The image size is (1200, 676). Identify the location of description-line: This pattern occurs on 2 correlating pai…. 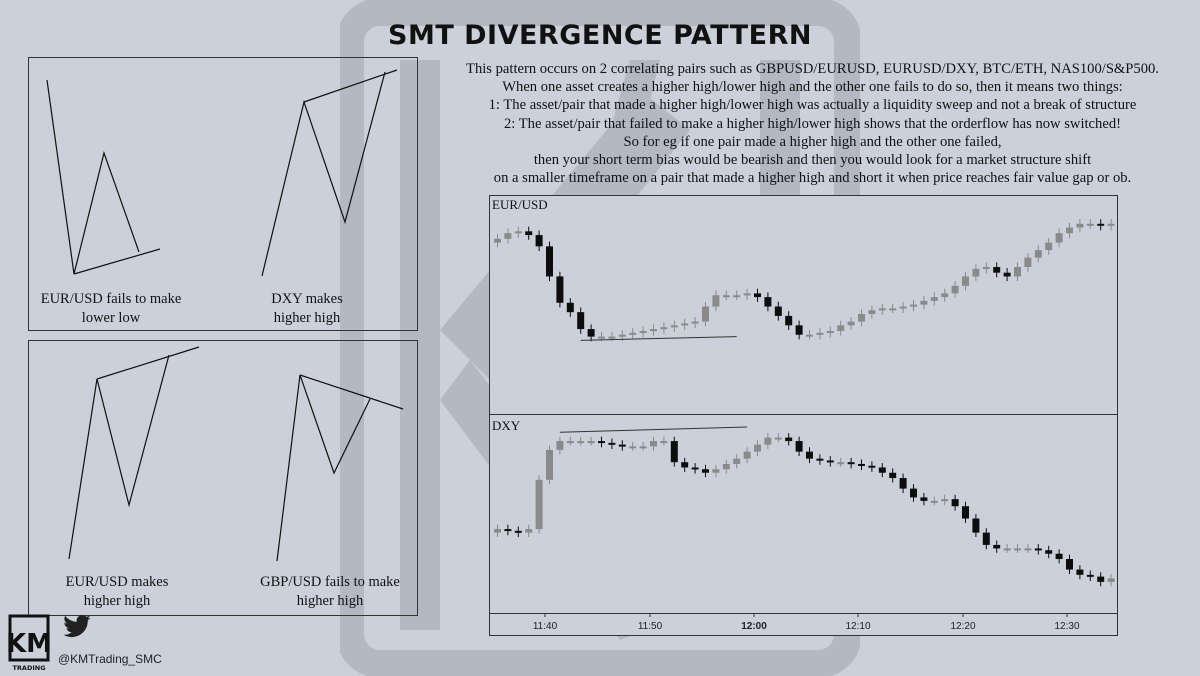
(812, 69).